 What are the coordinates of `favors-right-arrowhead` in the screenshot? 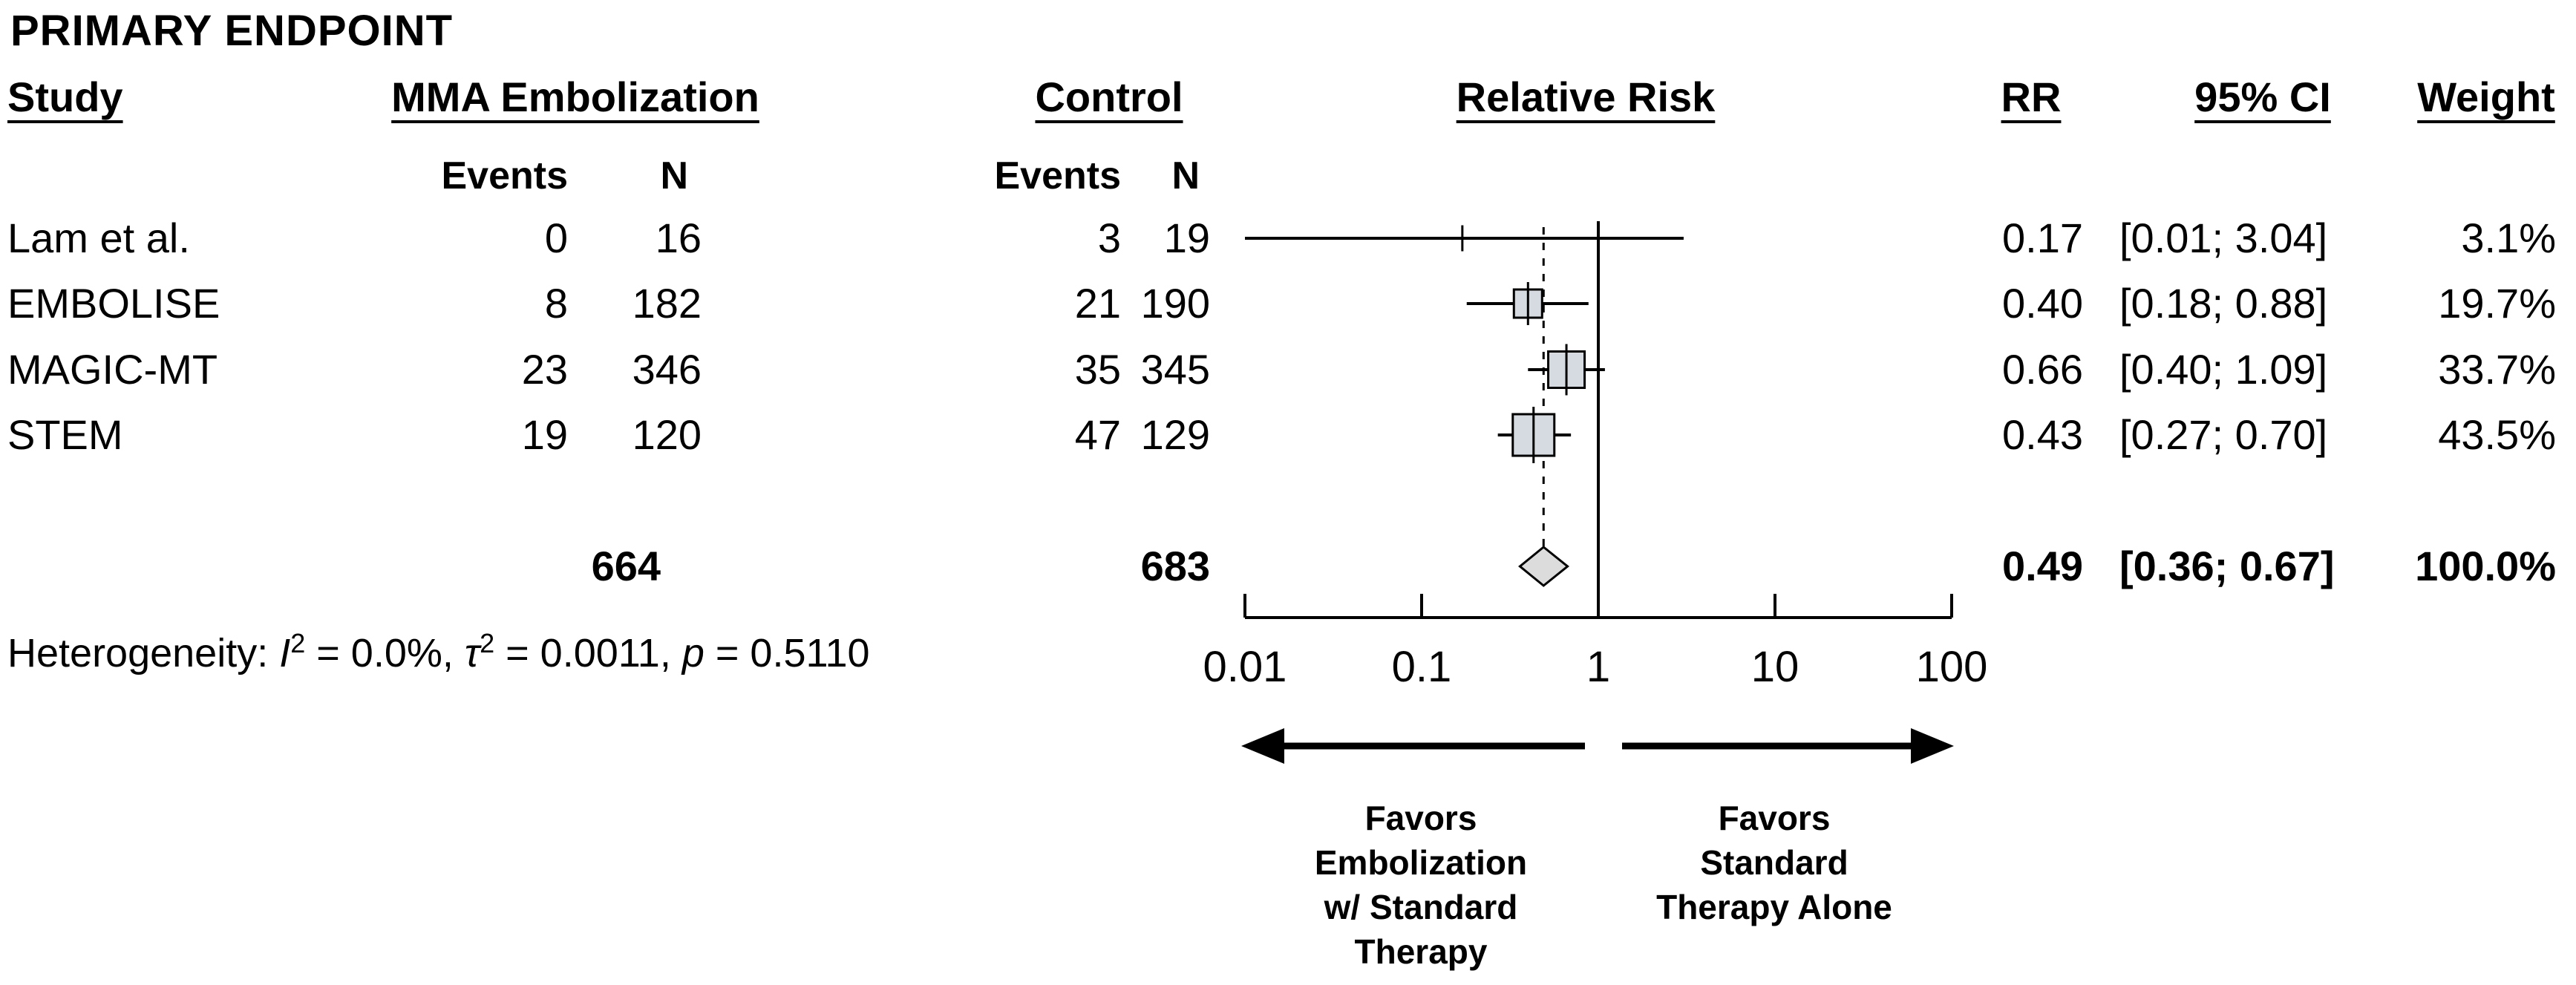 It's located at (1932, 746).